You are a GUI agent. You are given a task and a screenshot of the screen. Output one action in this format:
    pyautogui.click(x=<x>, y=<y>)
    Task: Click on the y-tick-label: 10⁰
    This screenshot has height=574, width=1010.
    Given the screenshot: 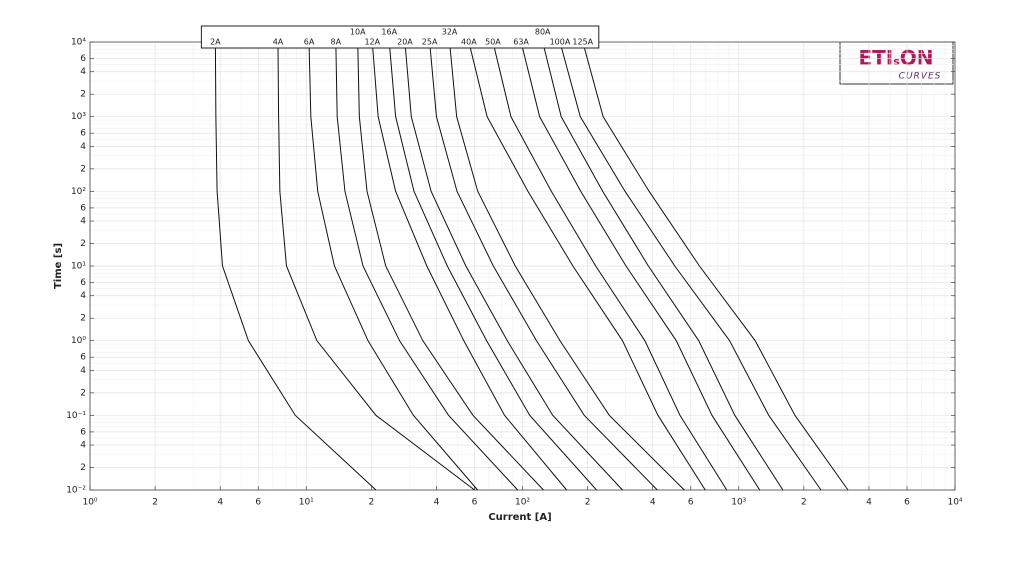 What is the action you would take?
    pyautogui.click(x=78, y=341)
    